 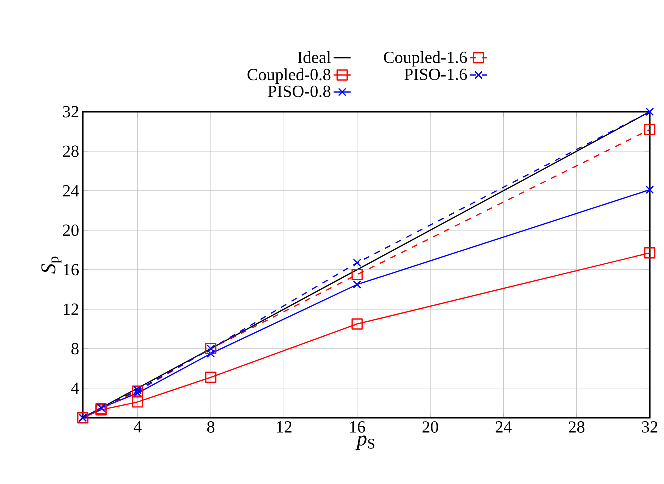 I want to click on legend-label: PISO-0.8, so click(x=299, y=92).